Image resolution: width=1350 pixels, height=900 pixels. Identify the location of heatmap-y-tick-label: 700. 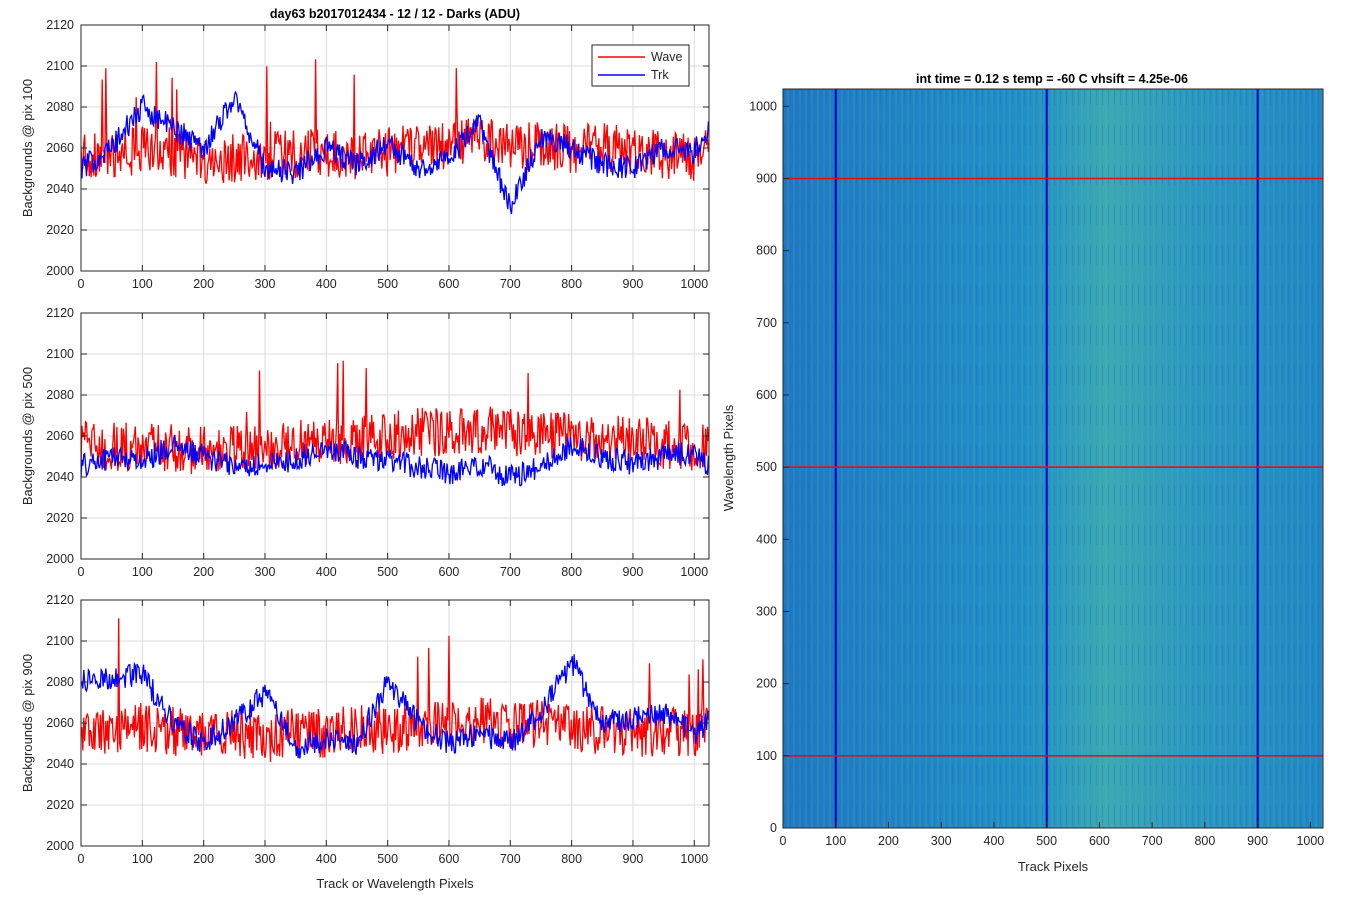
(766, 323).